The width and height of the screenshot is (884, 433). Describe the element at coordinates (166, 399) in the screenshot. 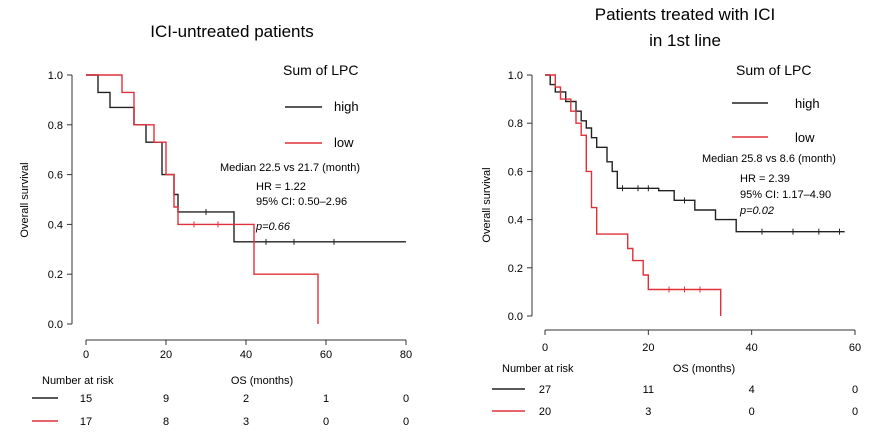

I see `risk-count: 9` at that location.